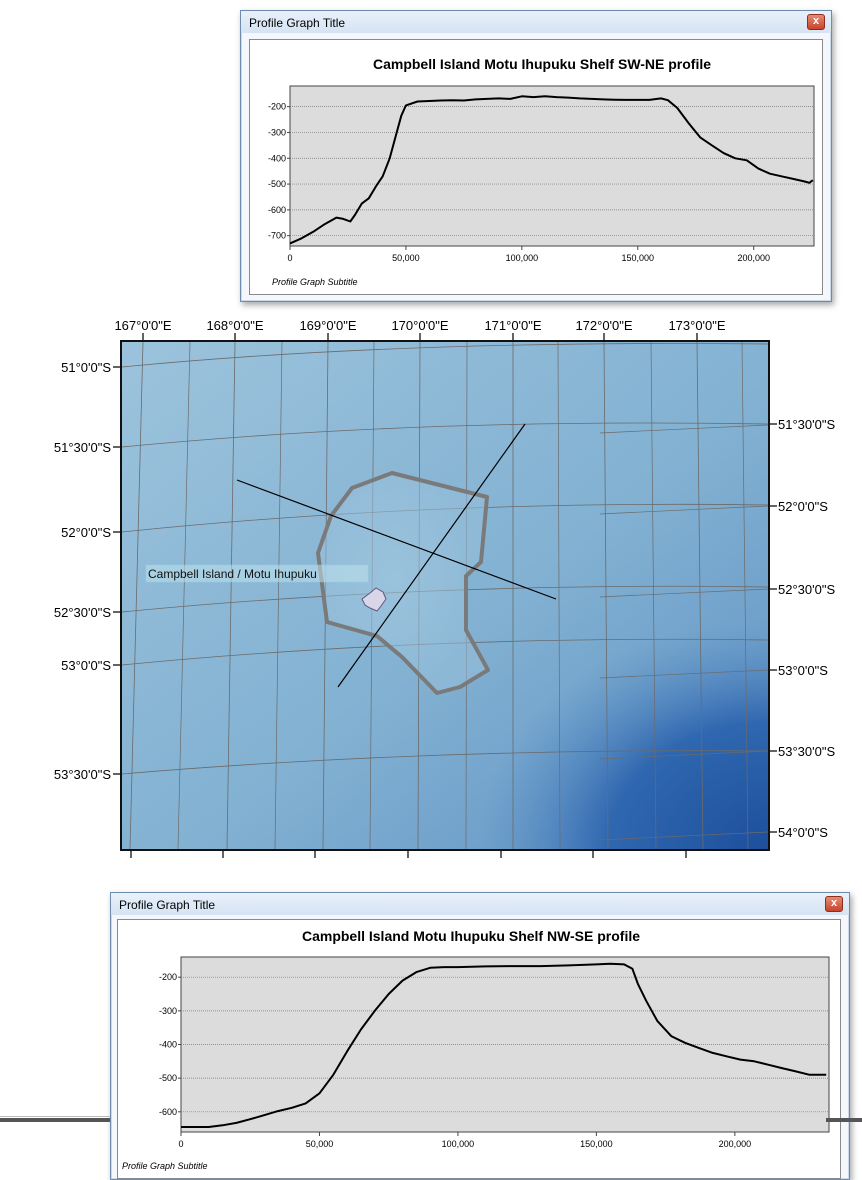  I want to click on top-window-title: Profile Graph Title, so click(297, 23).